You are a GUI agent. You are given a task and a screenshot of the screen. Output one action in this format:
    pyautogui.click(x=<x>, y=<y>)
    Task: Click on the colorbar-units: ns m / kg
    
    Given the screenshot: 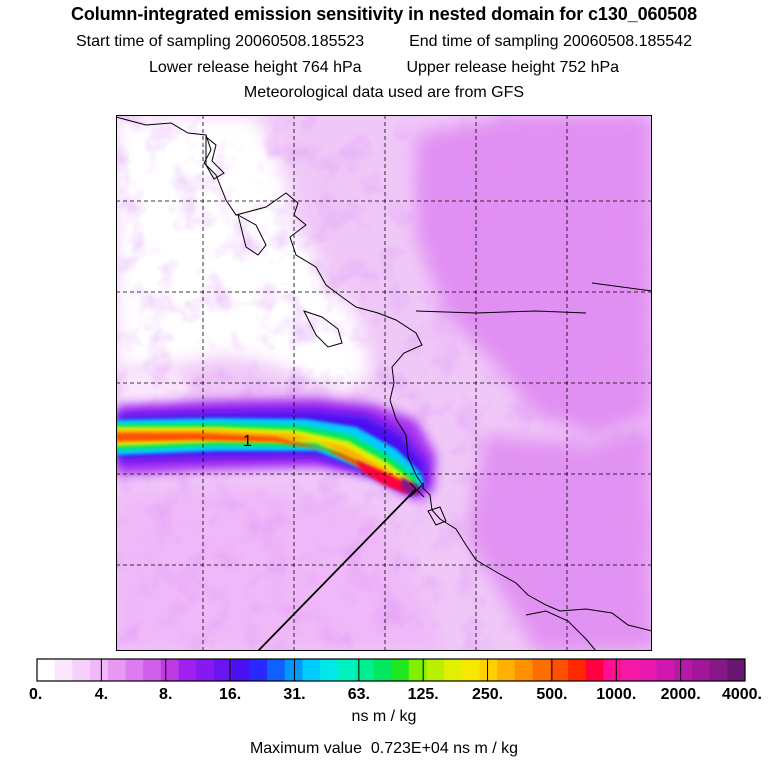 What is the action you would take?
    pyautogui.click(x=384, y=716)
    